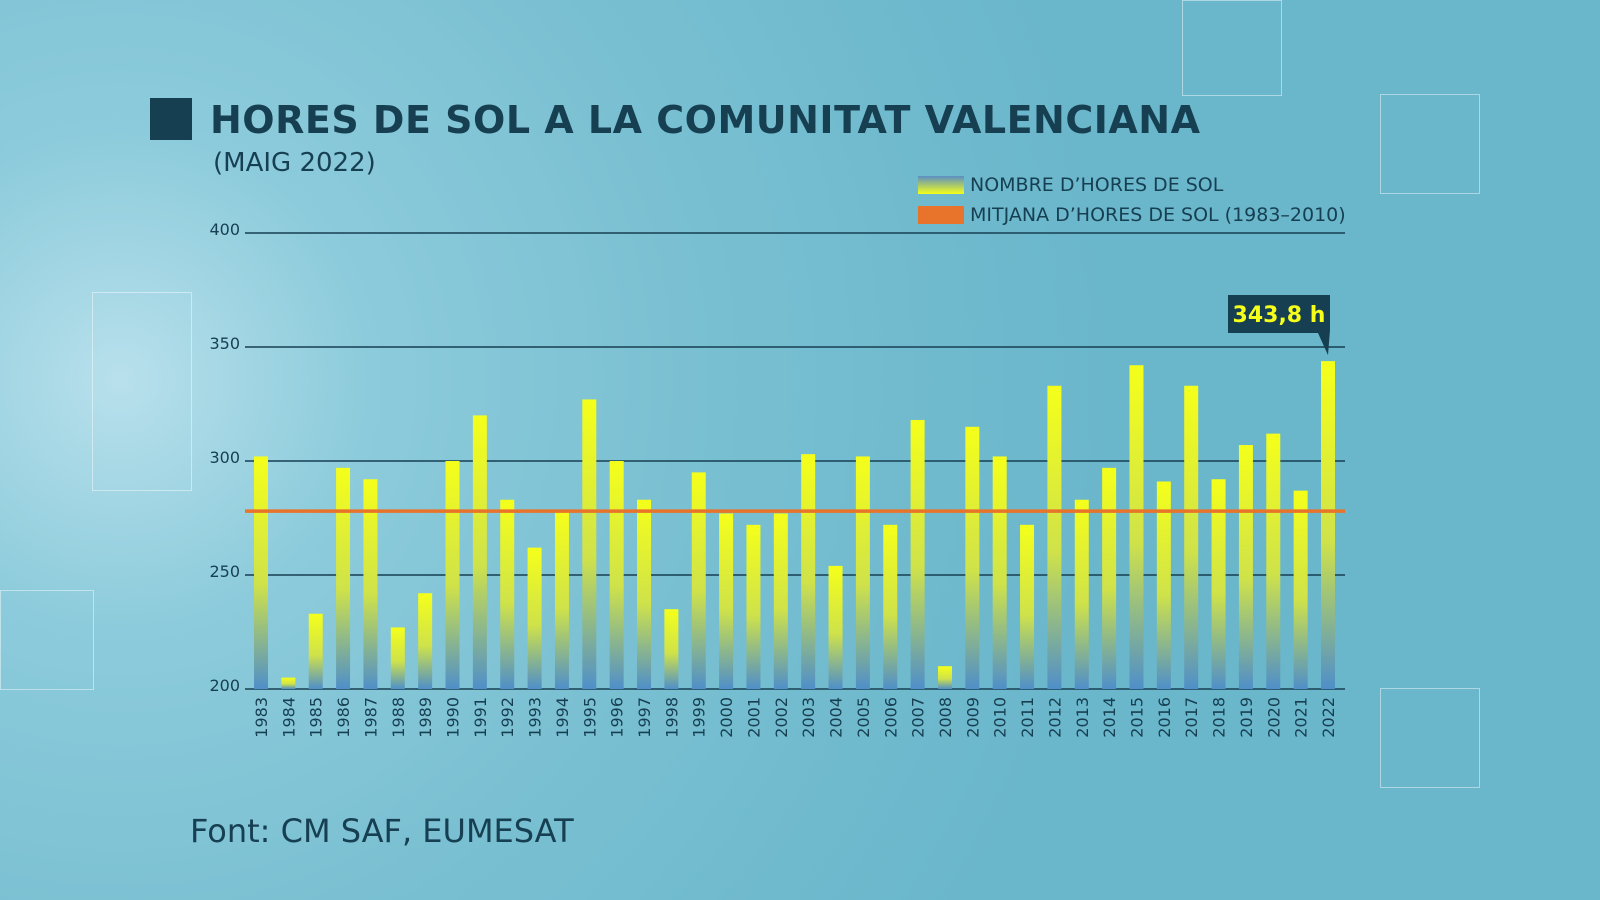 Image resolution: width=1600 pixels, height=900 pixels. What do you see at coordinates (288, 717) in the screenshot?
I see `x-tick-label: 1984` at bounding box center [288, 717].